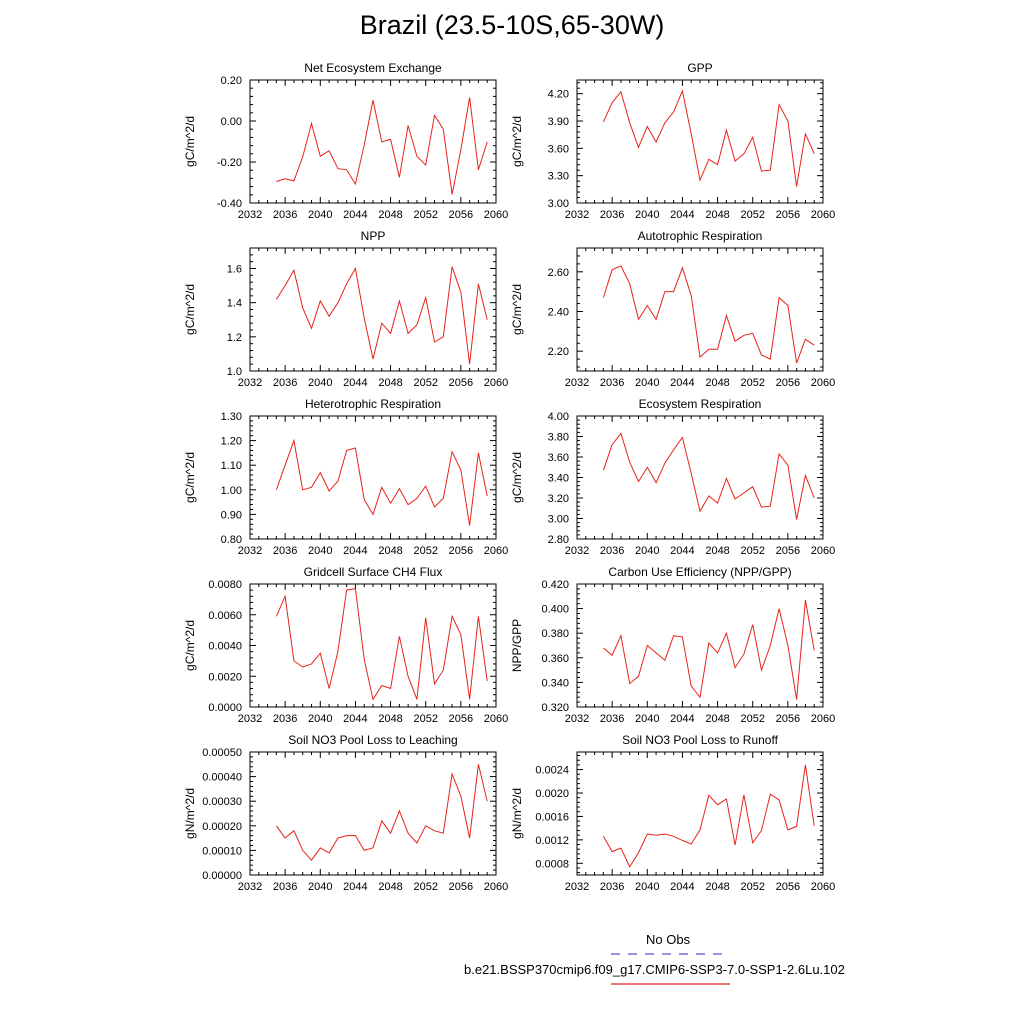 The image size is (1024, 1024). What do you see at coordinates (558, 352) in the screenshot?
I see `y-tick-label: 2.20` at bounding box center [558, 352].